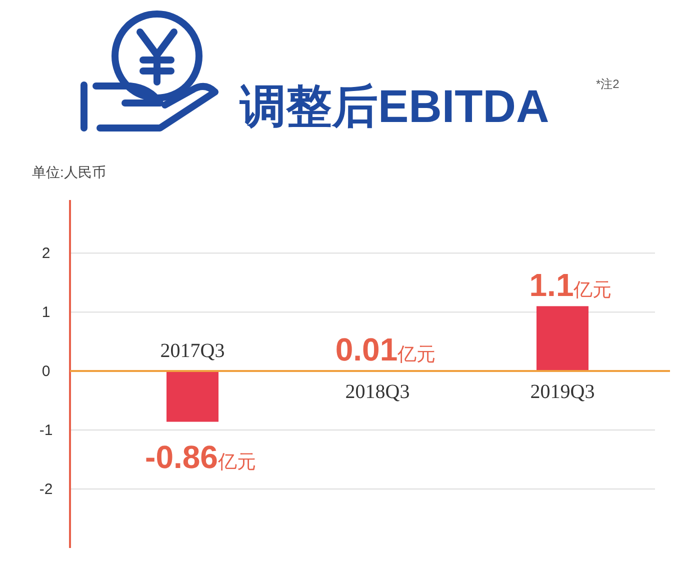 This screenshot has width=683, height=568. Describe the element at coordinates (570, 285) in the screenshot. I see `data-label: 1.1亿元` at that location.